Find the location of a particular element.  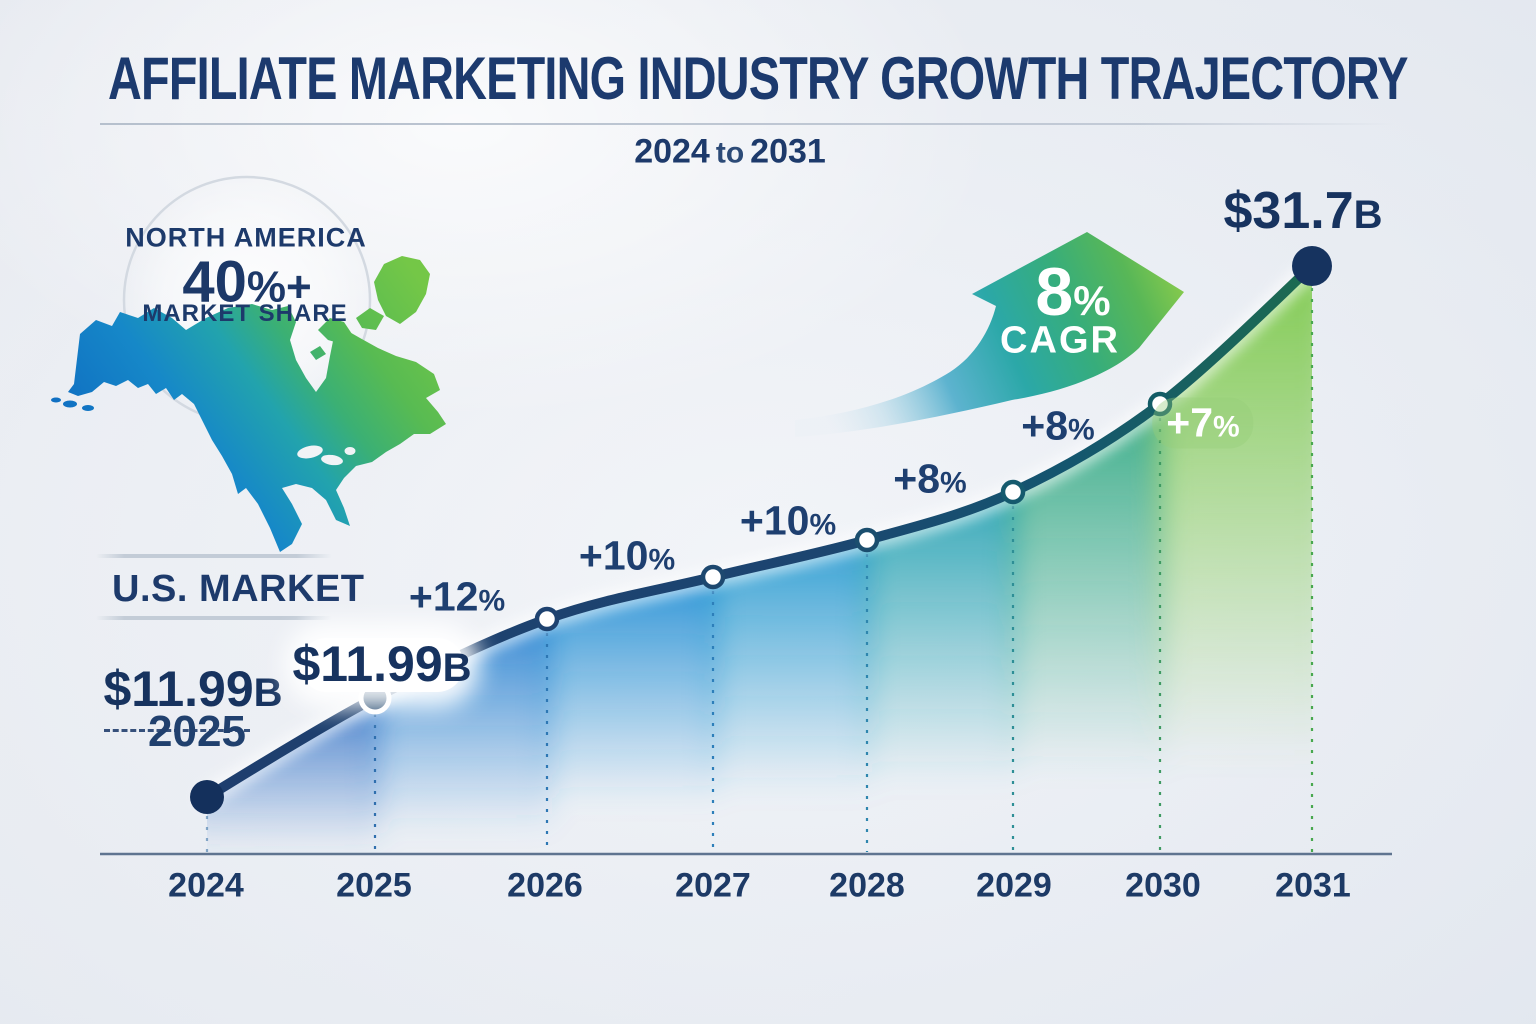

region-badge-title: NORTH AMERICA is located at coordinates (246, 237).